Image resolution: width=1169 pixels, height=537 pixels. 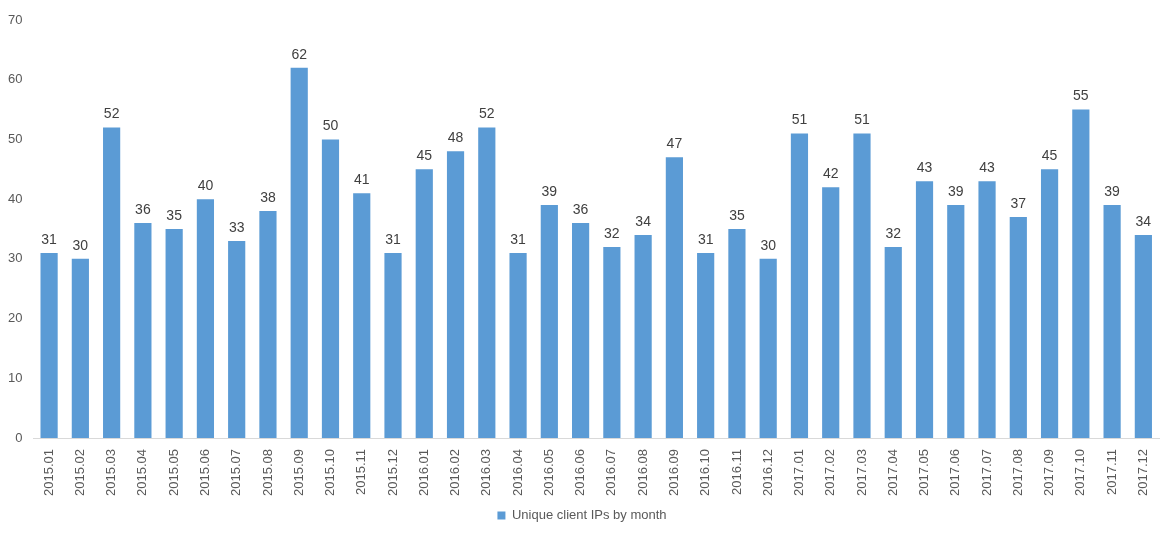 I want to click on x-tick-label: 2017.11, so click(x=1111, y=472).